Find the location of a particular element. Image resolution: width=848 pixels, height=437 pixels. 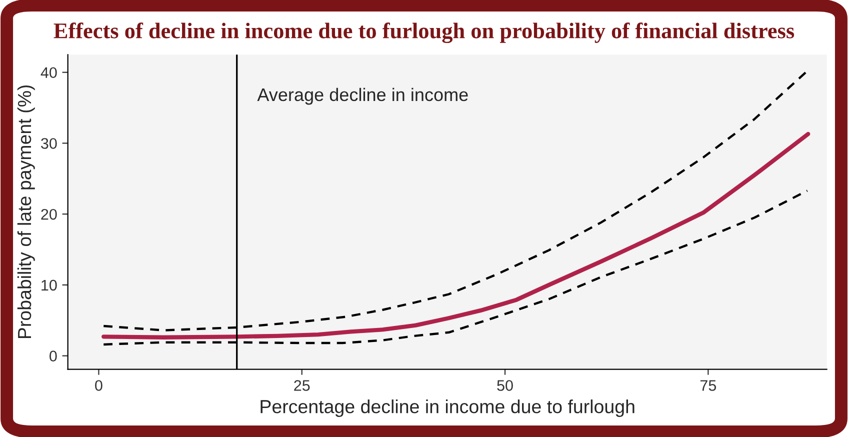

x-tick-label: 50 is located at coordinates (505, 385).